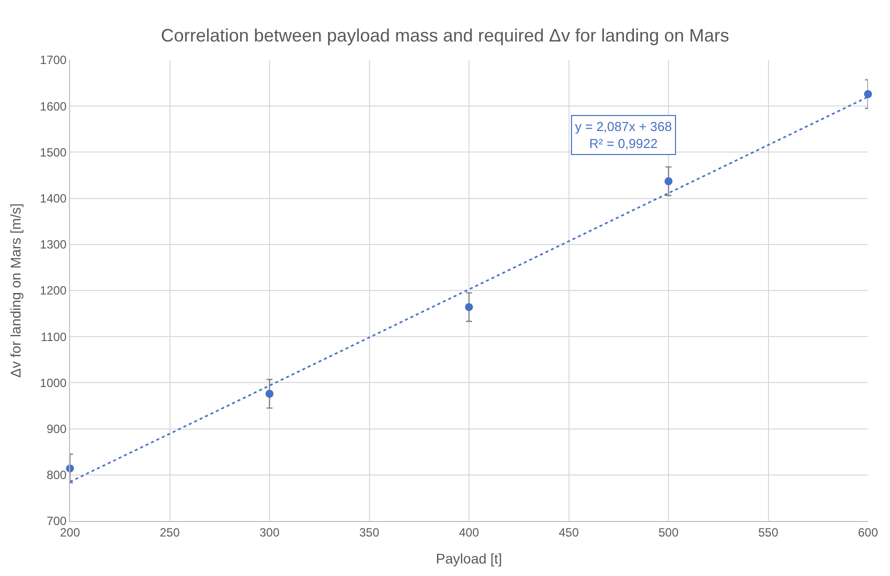 This screenshot has height=576, width=890. Describe the element at coordinates (56, 475) in the screenshot. I see `y-tick-label: 800` at that location.